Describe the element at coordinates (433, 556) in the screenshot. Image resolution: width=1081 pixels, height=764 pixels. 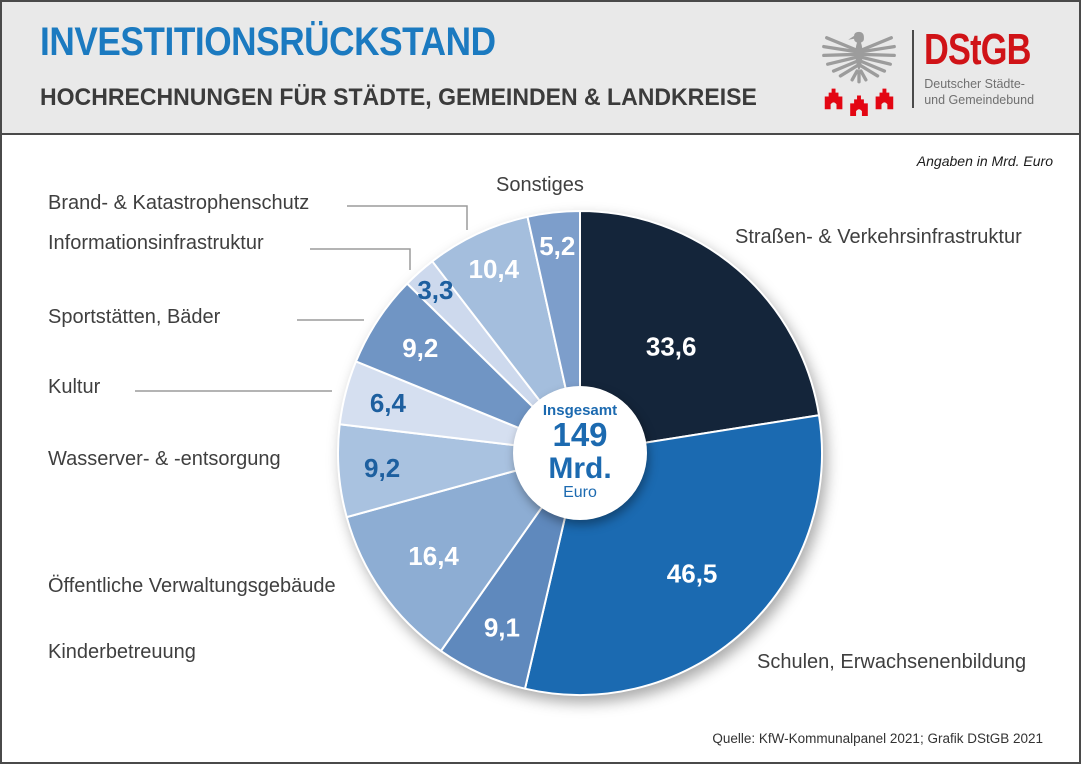
I see `slice-value-label: 16,4` at that location.